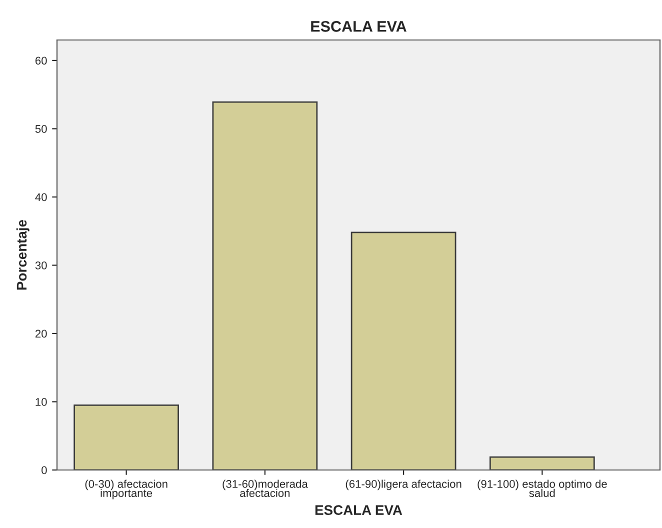 The width and height of the screenshot is (662, 528). Describe the element at coordinates (41, 129) in the screenshot. I see `y-tick-label: 50` at that location.